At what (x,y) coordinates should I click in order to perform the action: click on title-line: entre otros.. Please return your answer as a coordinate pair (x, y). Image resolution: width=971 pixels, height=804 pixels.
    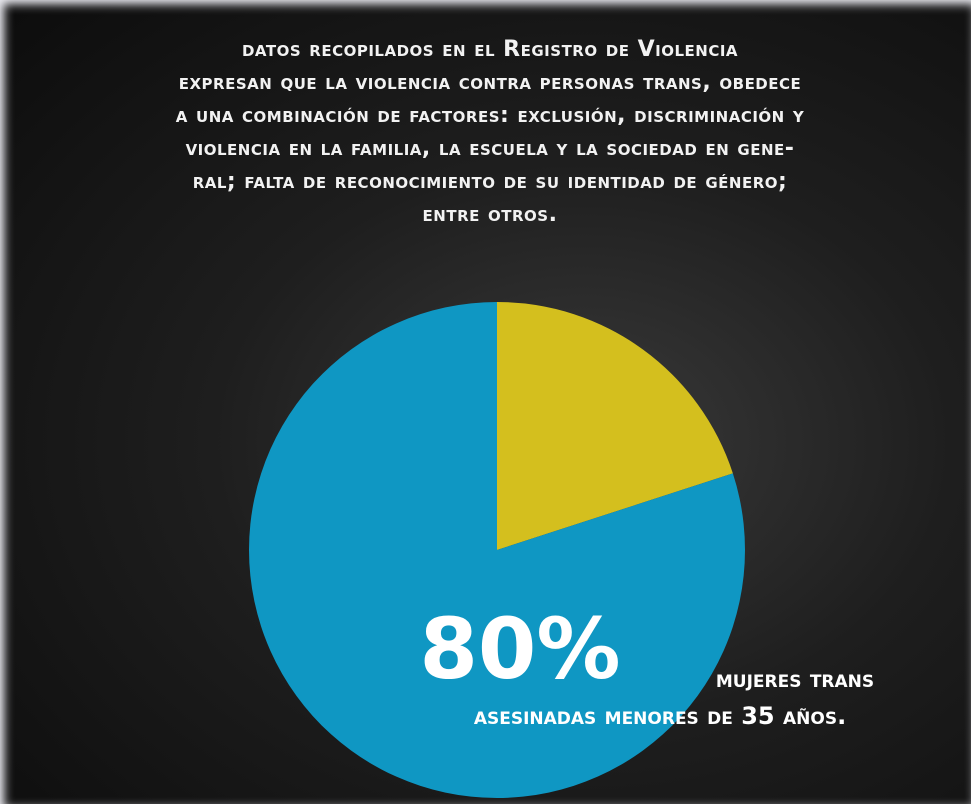
    Looking at the image, I should click on (490, 214).